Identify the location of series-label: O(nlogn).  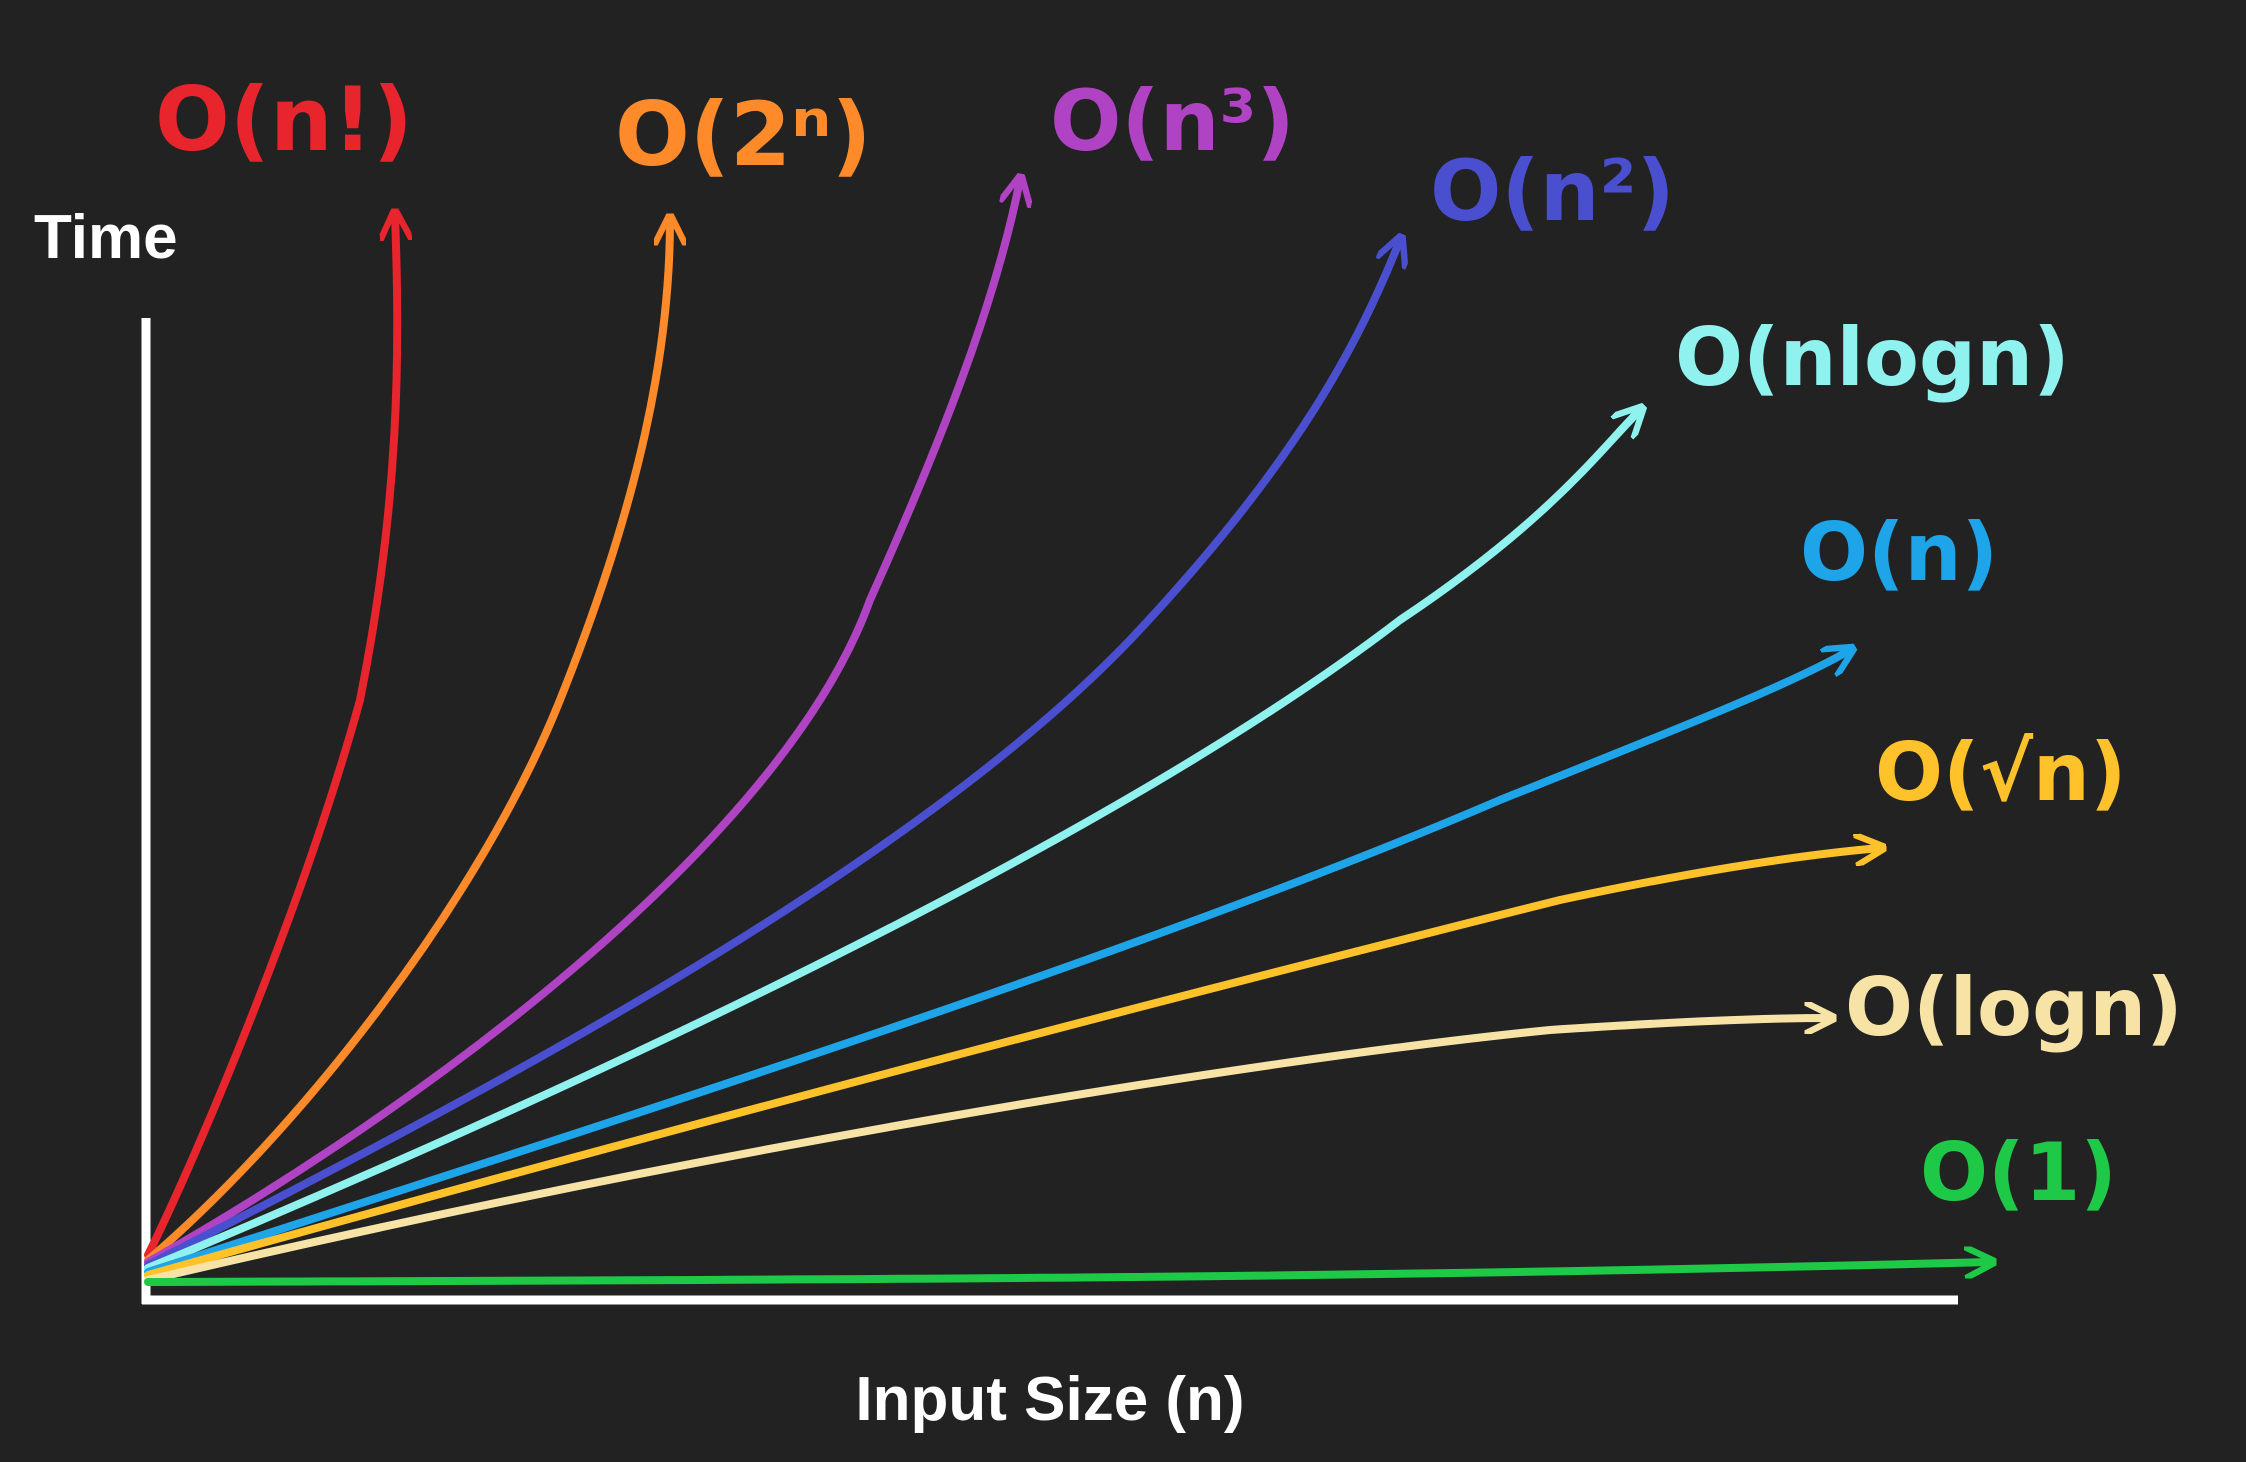
(1872, 357).